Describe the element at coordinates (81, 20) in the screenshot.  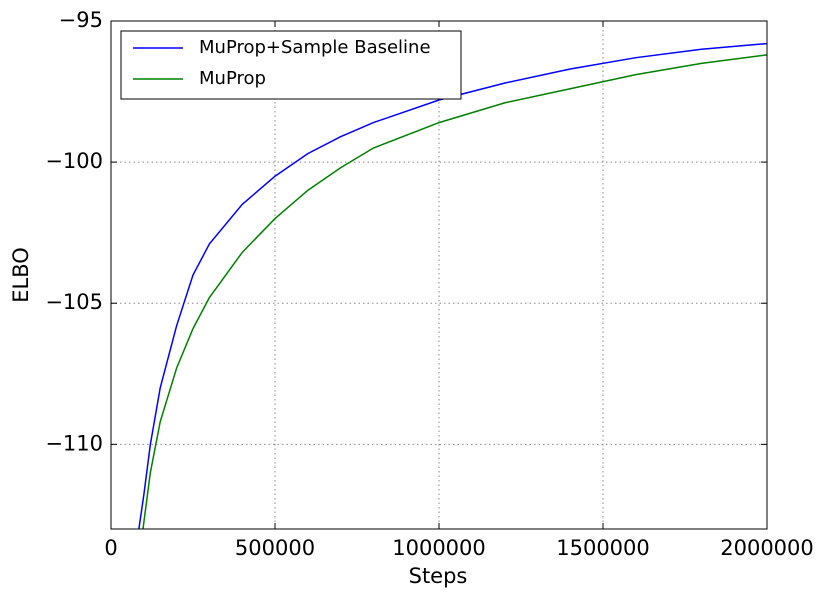
I see `y-tick-label: −95` at that location.